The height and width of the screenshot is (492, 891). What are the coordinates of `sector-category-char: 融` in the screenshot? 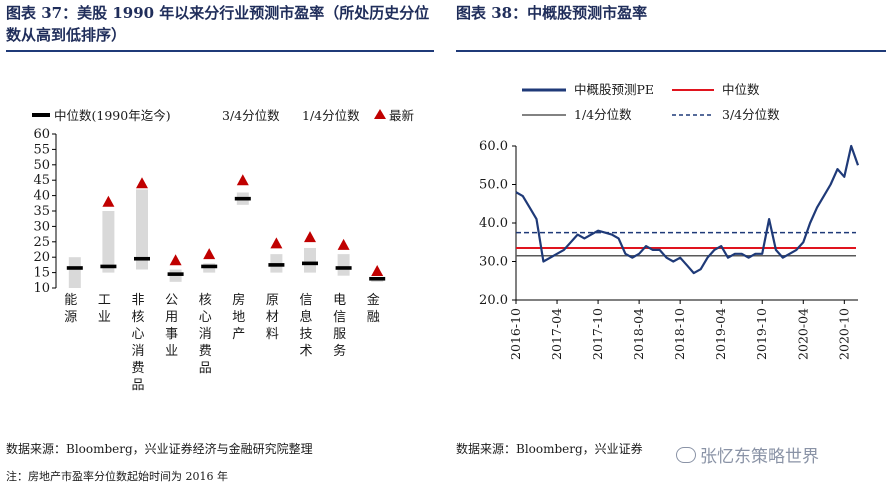 It's located at (373, 317).